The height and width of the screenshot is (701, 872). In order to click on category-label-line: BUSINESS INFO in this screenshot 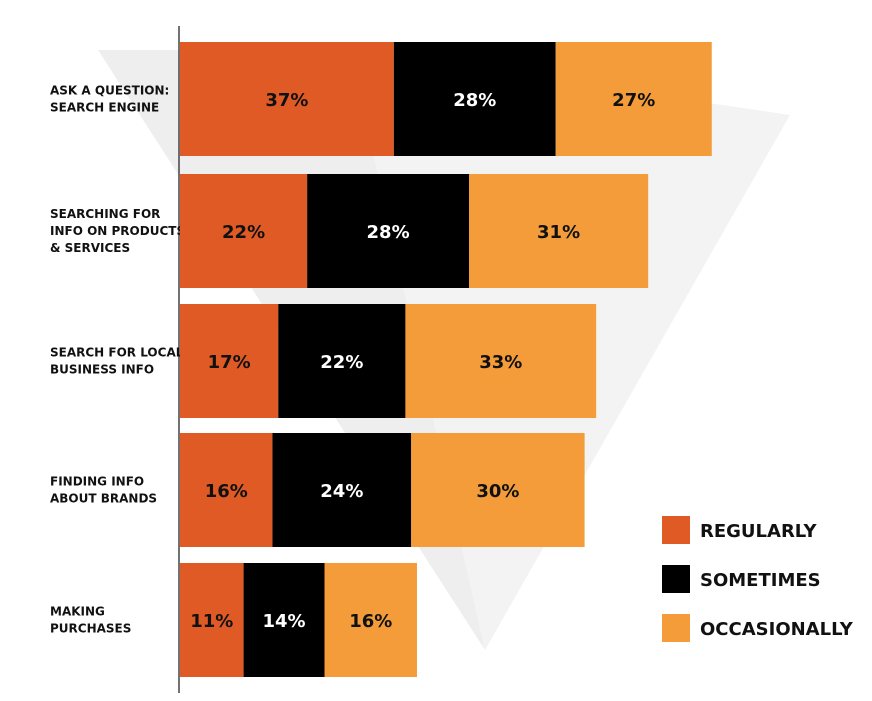, I will do `click(102, 370)`.